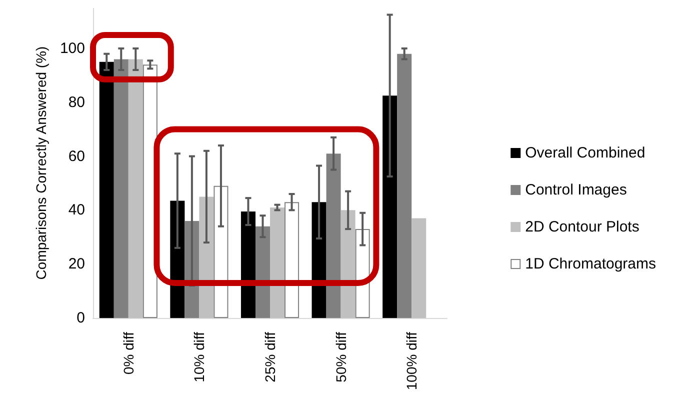 The width and height of the screenshot is (677, 417). I want to click on y-axis-title: Comparisons Correctly Answered (%), so click(41, 163).